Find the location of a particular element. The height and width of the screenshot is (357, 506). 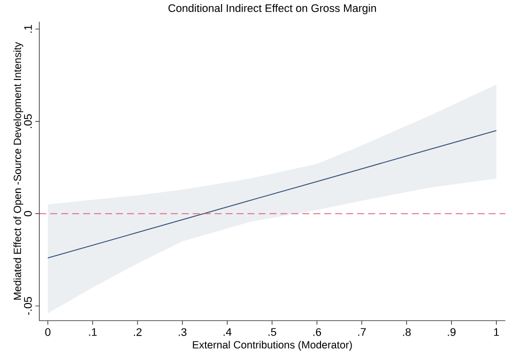

y-axis-title: Mediated Effect of Open -Source Development Intensity is located at coordinates (18, 171).